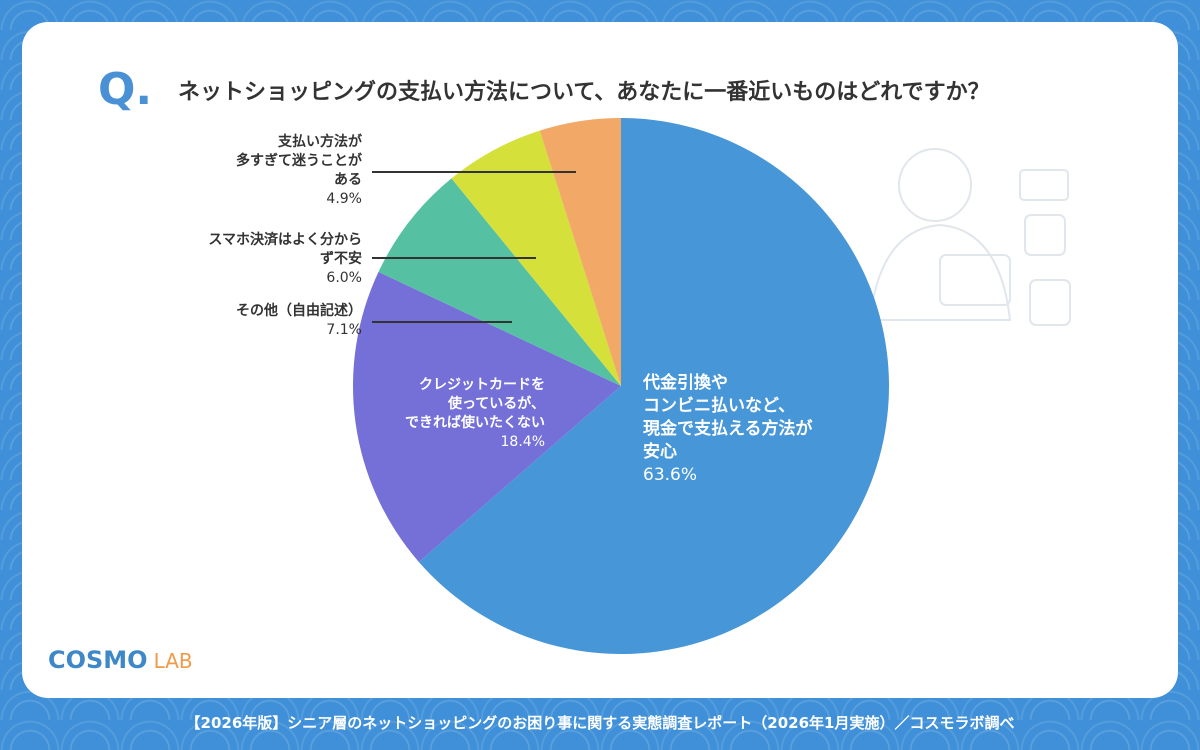  What do you see at coordinates (969, 237) in the screenshot?
I see `illustration` at bounding box center [969, 237].